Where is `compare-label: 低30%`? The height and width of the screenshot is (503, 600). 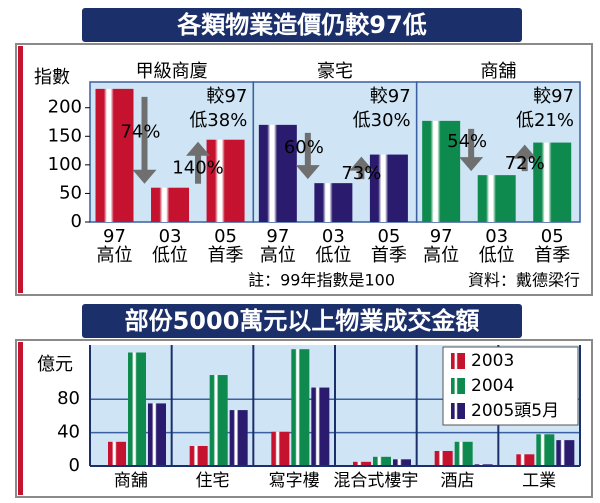 compare-label: 低30% is located at coordinates (382, 120).